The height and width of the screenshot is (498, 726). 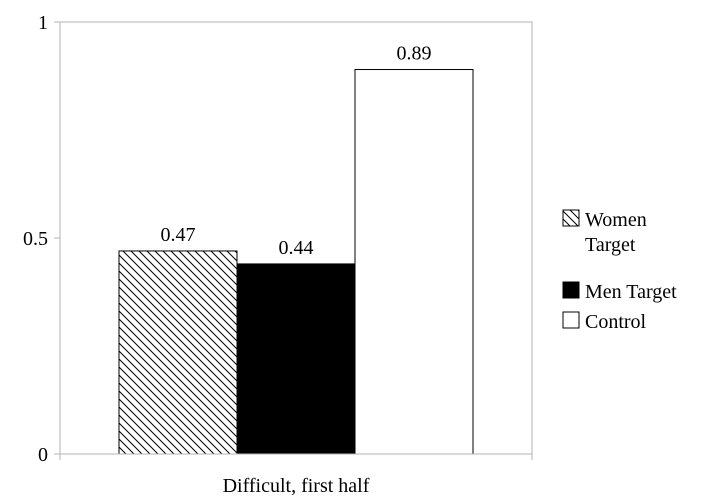 I want to click on data-label: 0.44, so click(x=296, y=248).